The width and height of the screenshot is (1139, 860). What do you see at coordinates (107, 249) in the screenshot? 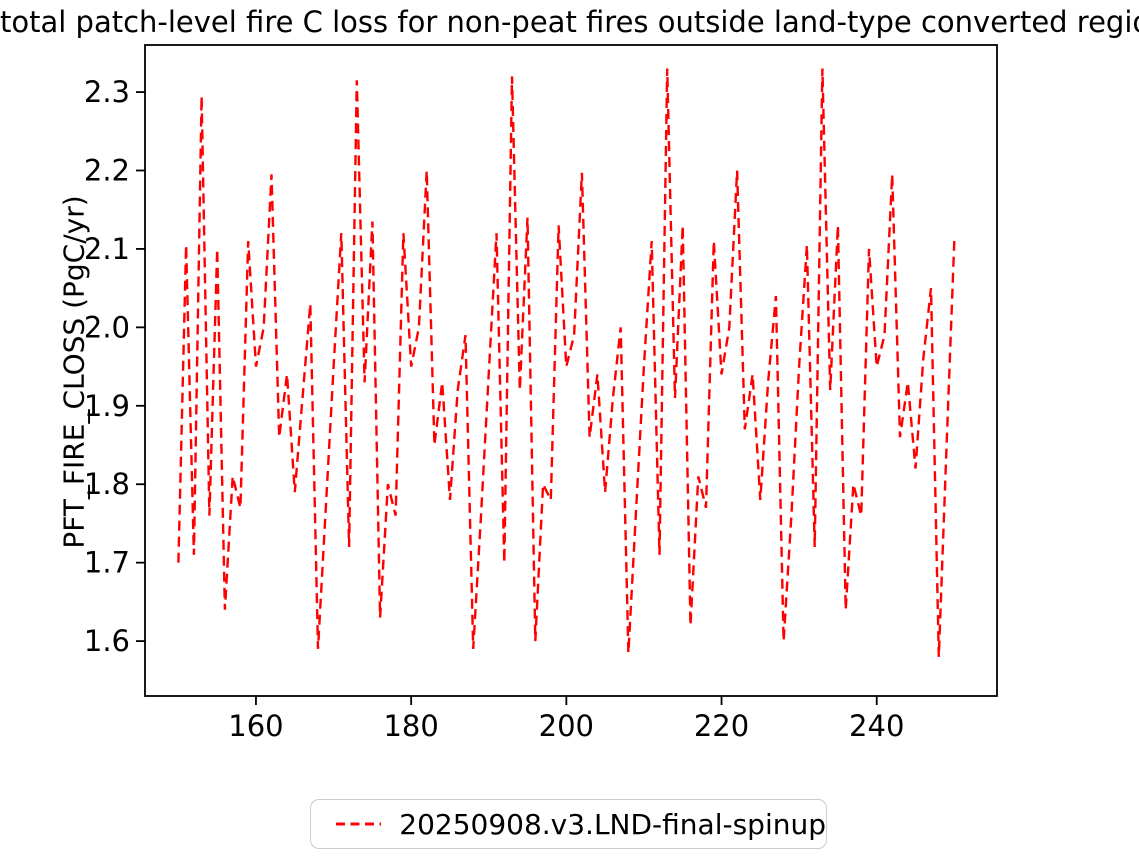
I see `y-tick-label: 2.1` at bounding box center [107, 249].